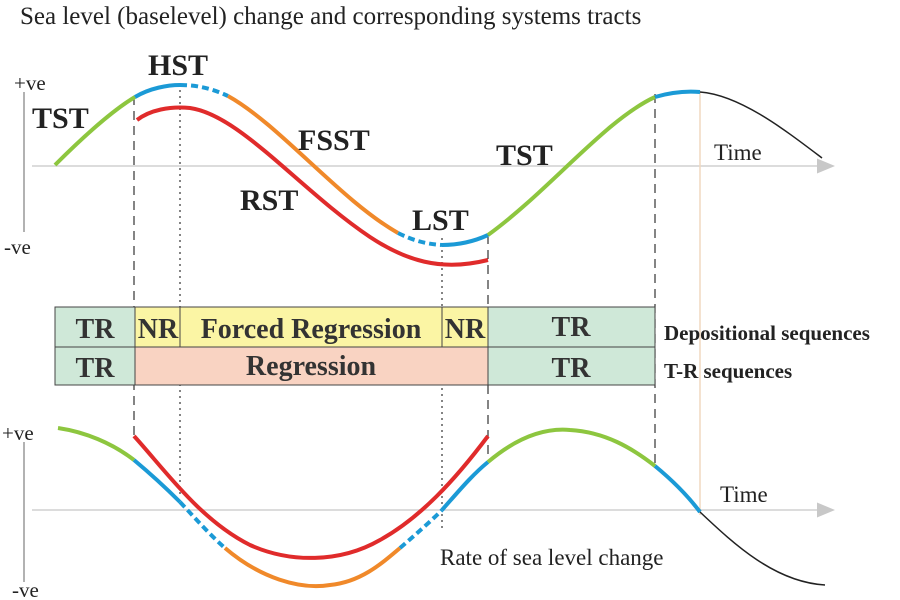 The height and width of the screenshot is (600, 900). Describe the element at coordinates (761, 125) in the screenshot. I see `top-curve-future` at that location.